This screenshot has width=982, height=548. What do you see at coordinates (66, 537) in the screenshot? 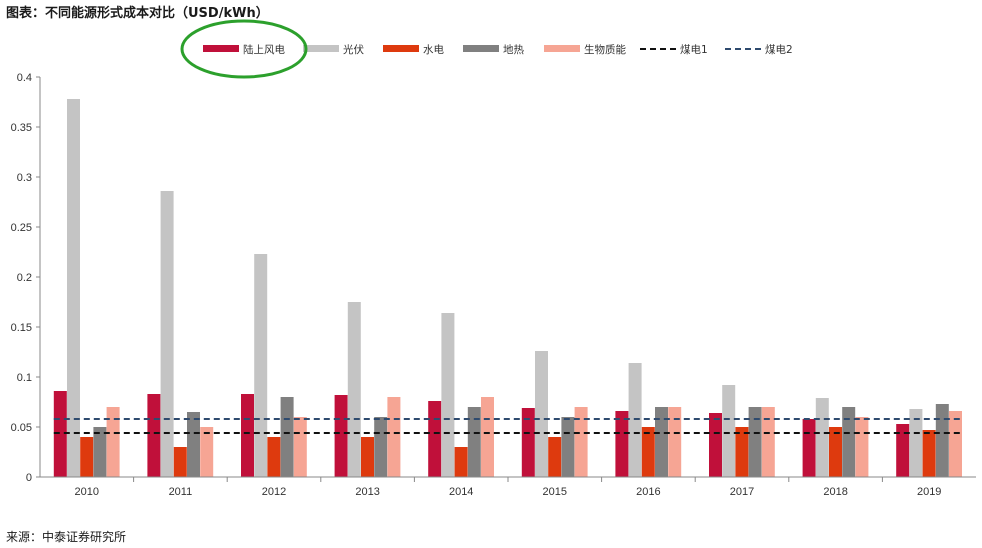
I see `source-note: 来源：中泰证券研究所` at bounding box center [66, 537].